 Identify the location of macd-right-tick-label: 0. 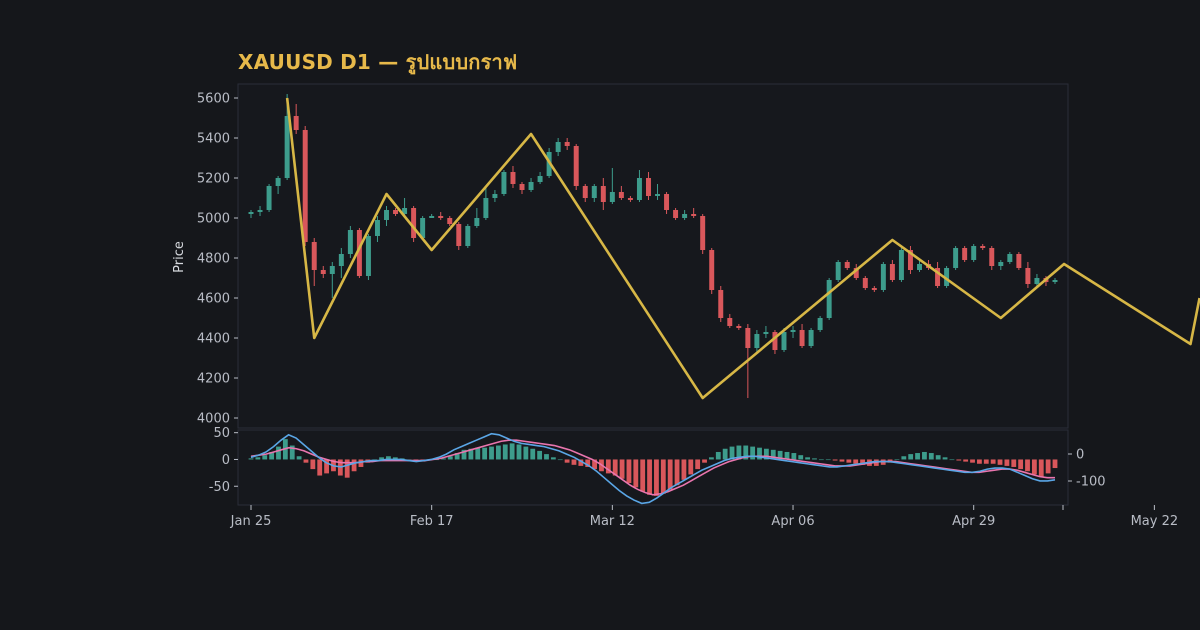
(1080, 455).